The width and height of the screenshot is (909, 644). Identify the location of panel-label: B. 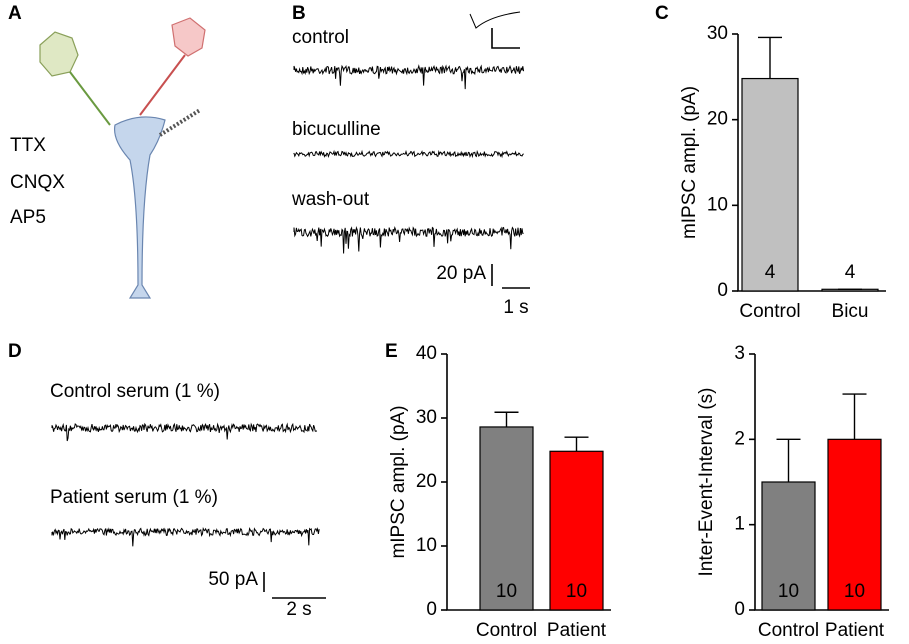
(299, 13).